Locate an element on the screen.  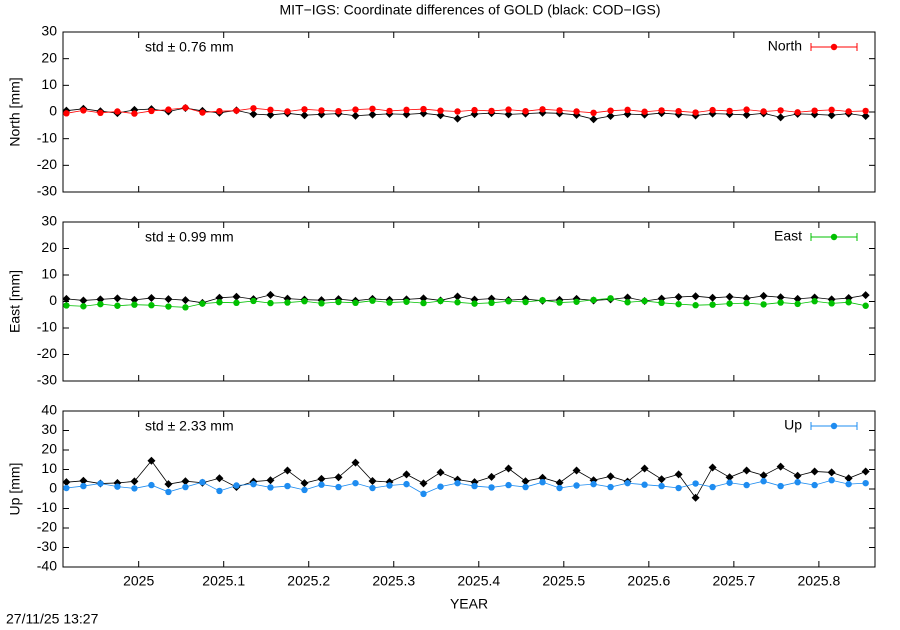
series is located at coordinates (466, 303).